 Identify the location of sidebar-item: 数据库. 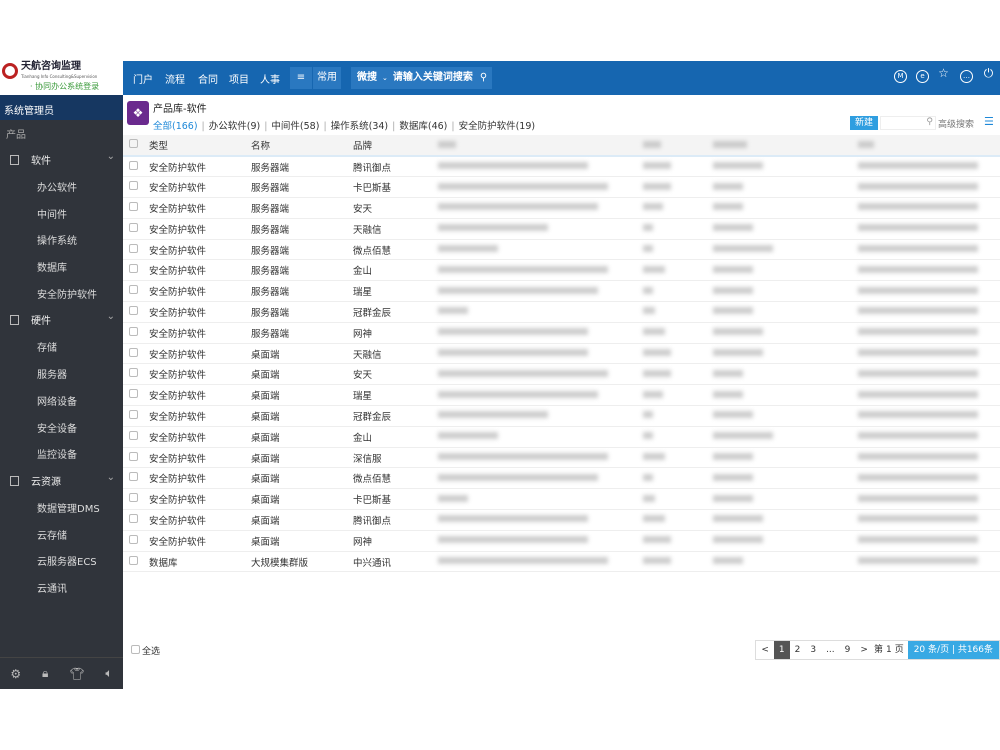
(52, 269).